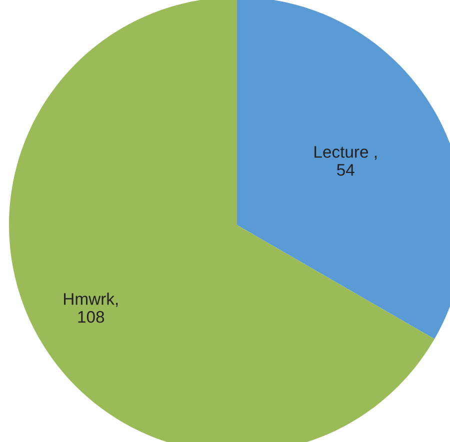 This screenshot has height=442, width=450. I want to click on slice-label: Lecture , 54, so click(345, 161).